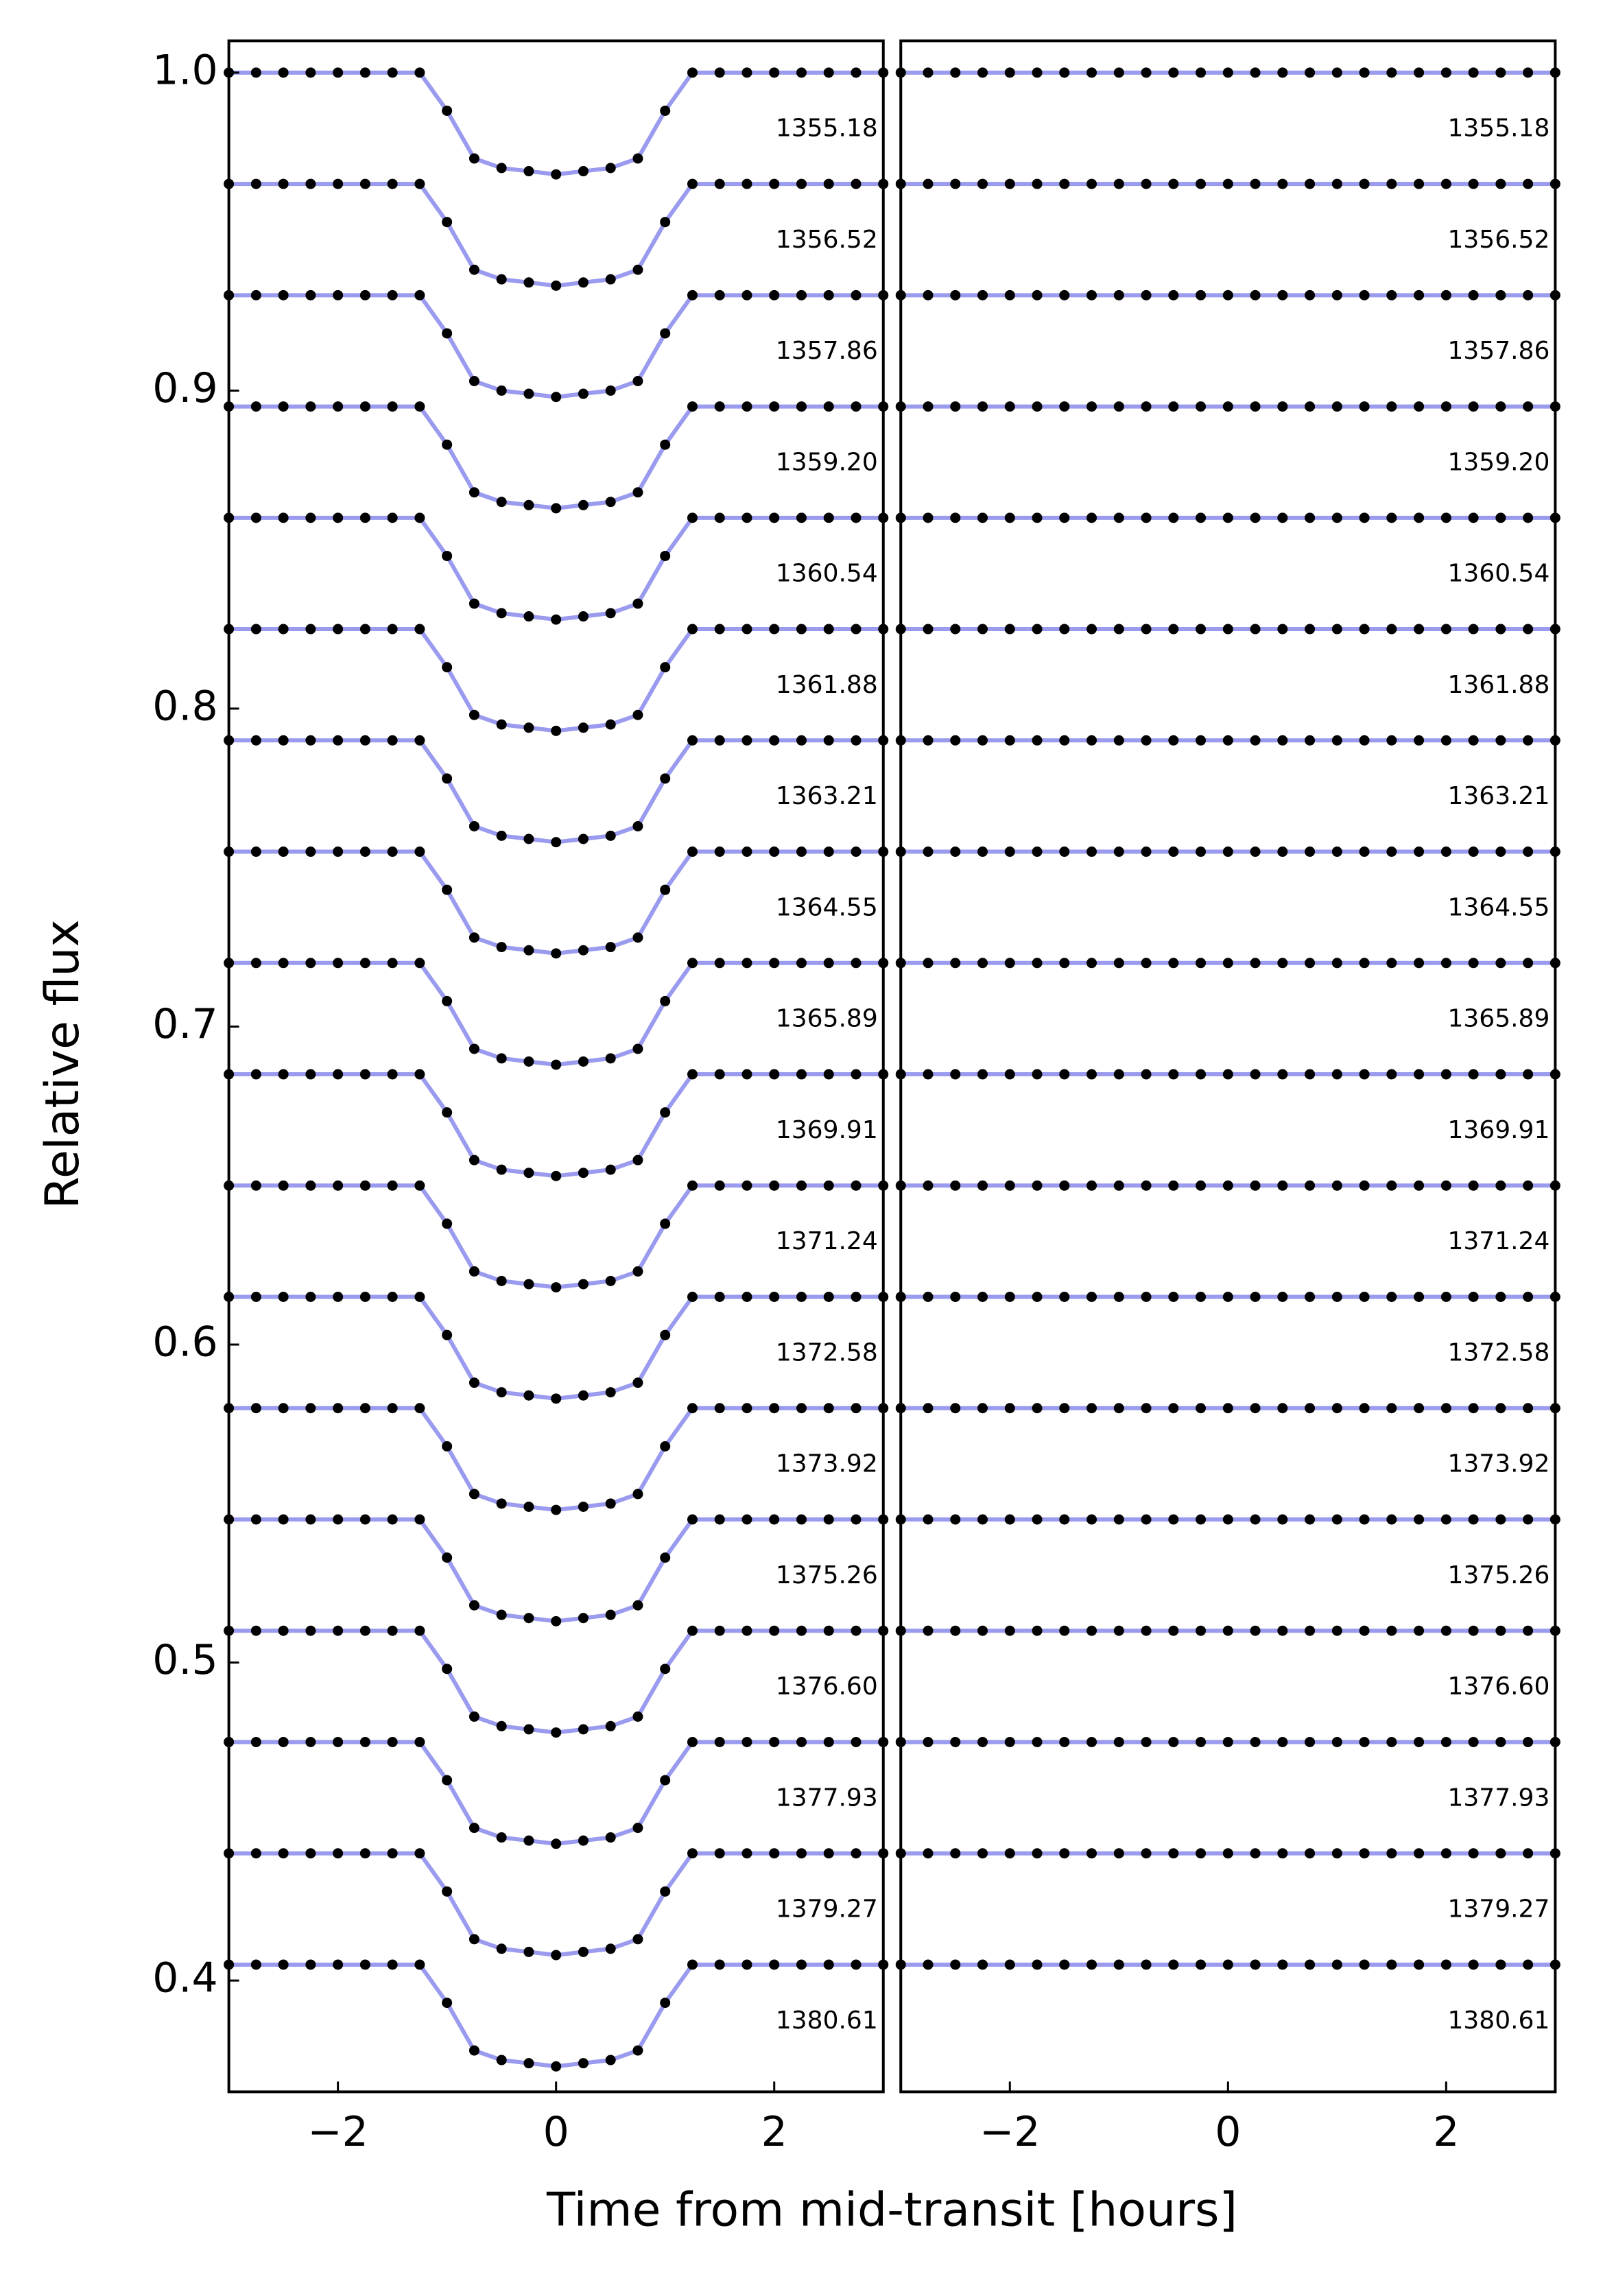  Describe the element at coordinates (827, 240) in the screenshot. I see `series-label: 1356.52` at that location.